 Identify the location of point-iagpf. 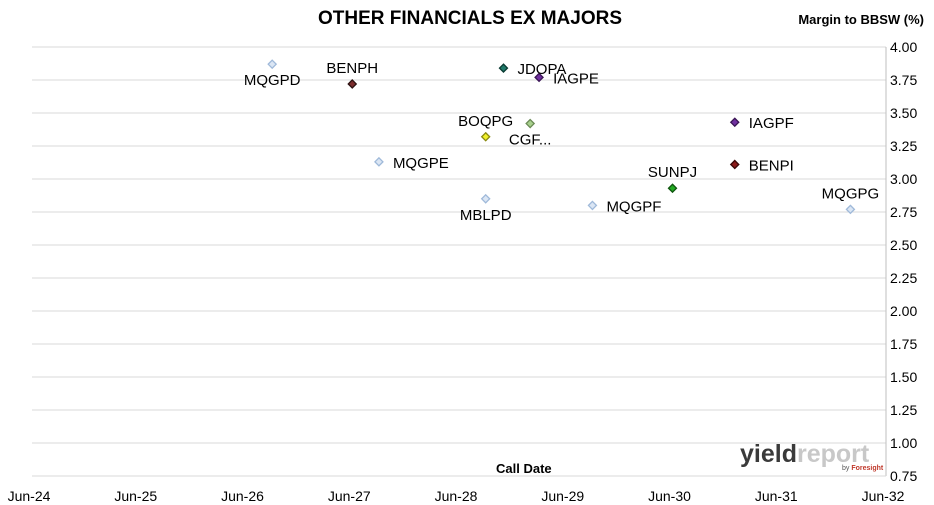
(734, 122).